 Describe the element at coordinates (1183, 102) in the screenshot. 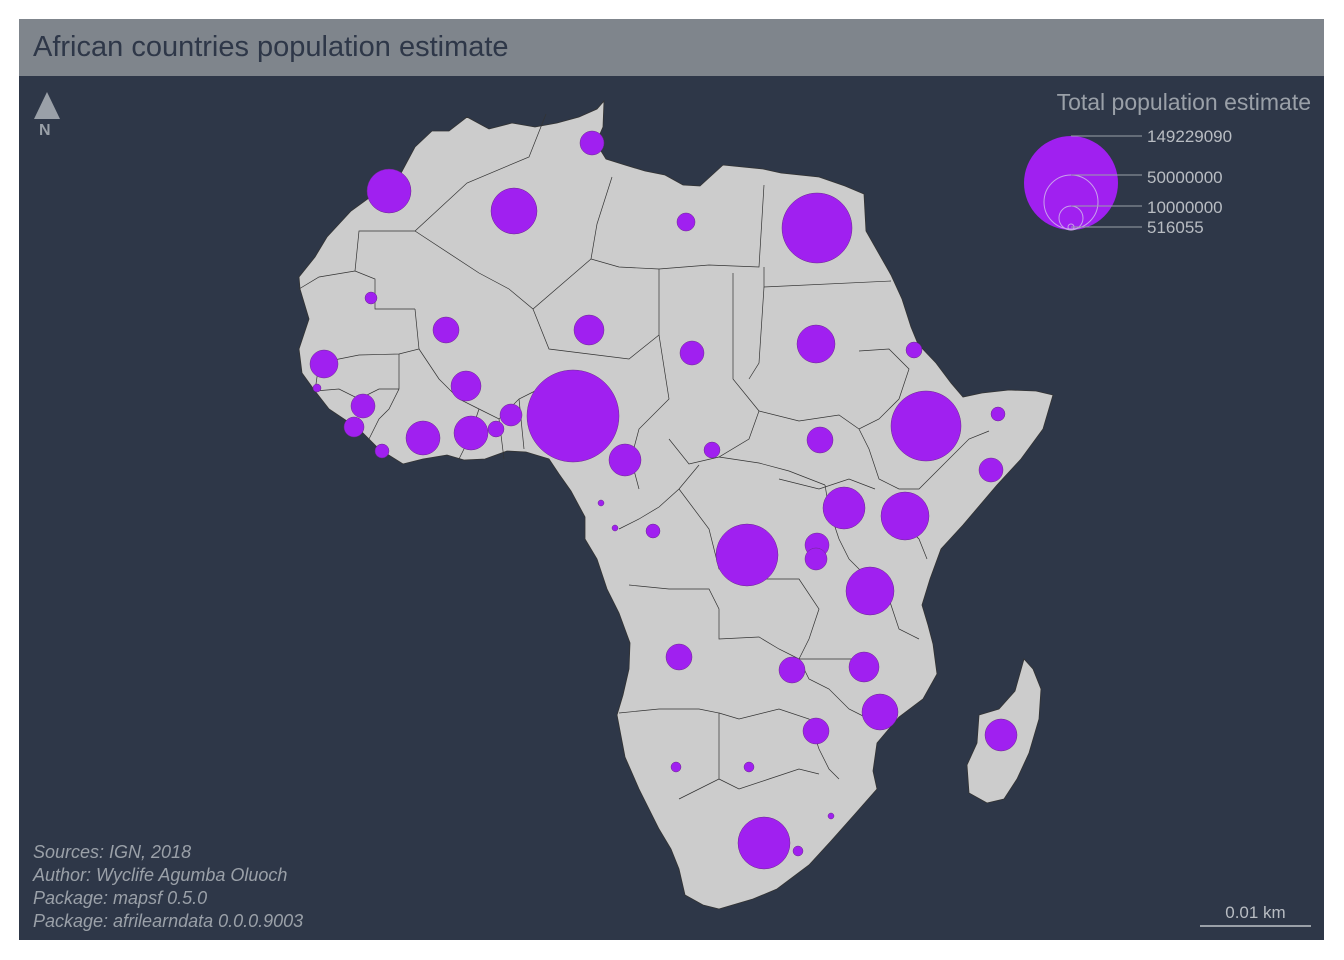

I see `legend-title: Total population estimate` at that location.